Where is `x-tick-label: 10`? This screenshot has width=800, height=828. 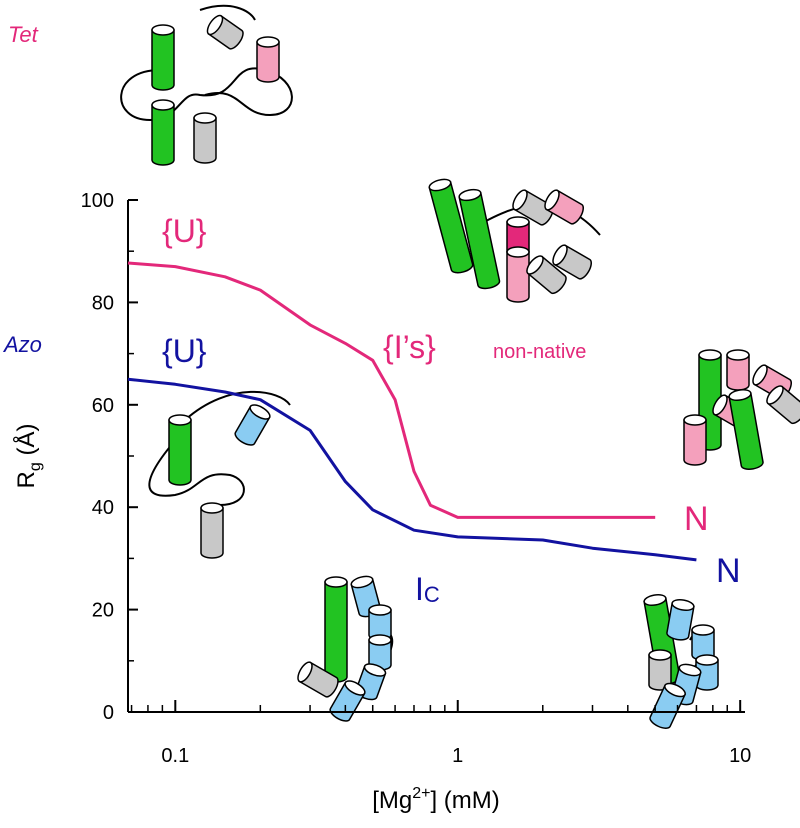
x-tick-label: 10 is located at coordinates (740, 756).